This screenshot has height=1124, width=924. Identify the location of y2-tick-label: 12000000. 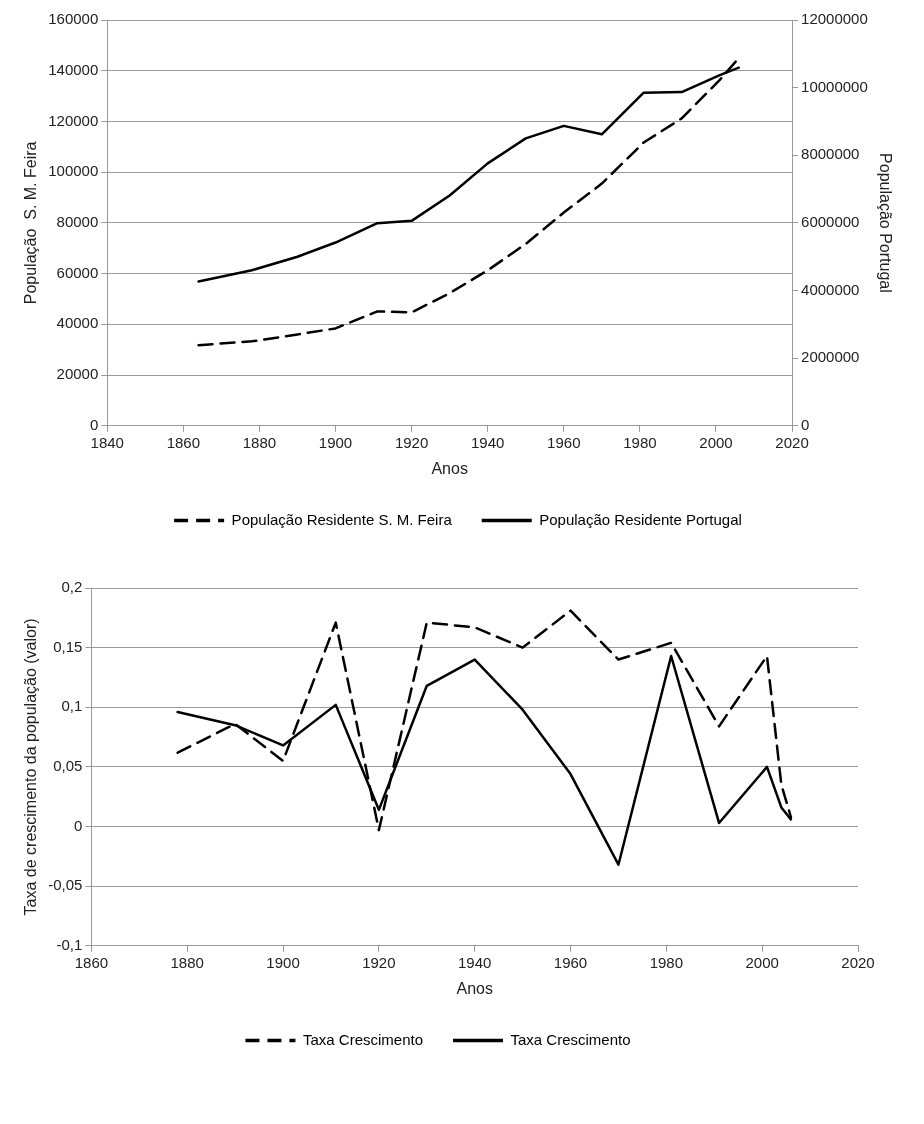
(834, 19).